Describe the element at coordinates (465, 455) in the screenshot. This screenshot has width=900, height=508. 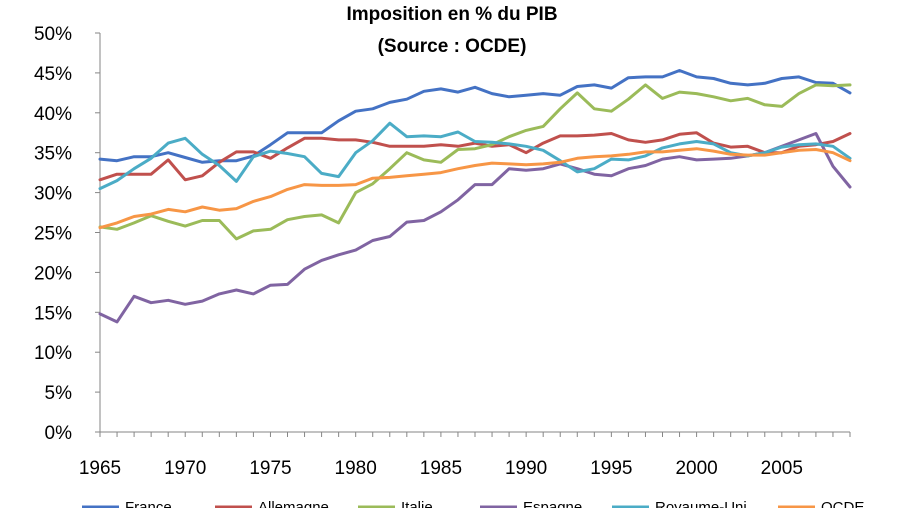
I see `x-axis-ticks: 1965 1970 1975 1980 1985 1990 1995 2000 2005` at that location.